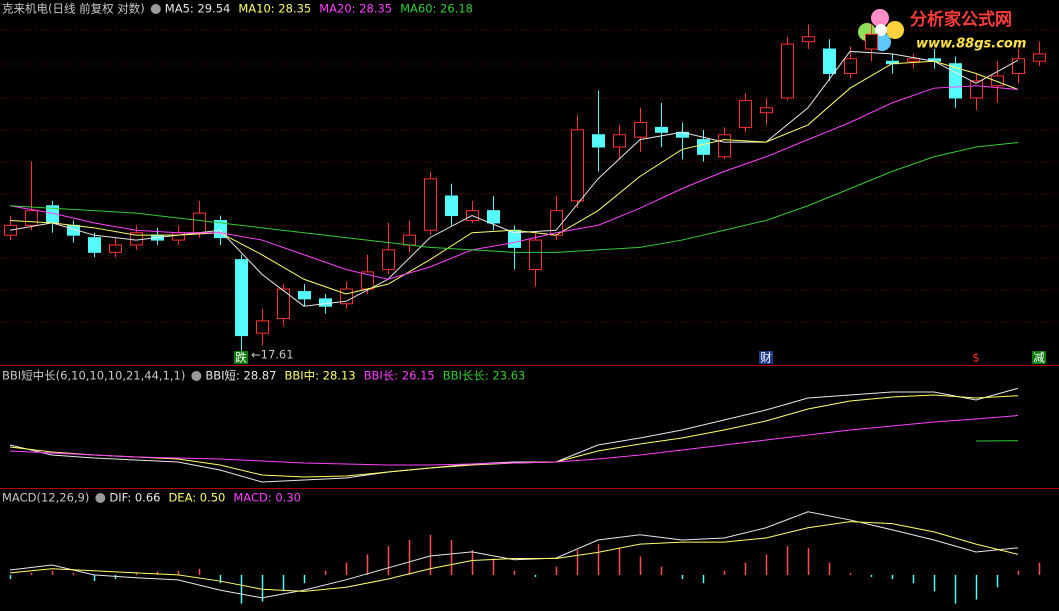 The image size is (1059, 611). What do you see at coordinates (196, 498) in the screenshot?
I see `legend-entry: DEA: 0.50` at bounding box center [196, 498].